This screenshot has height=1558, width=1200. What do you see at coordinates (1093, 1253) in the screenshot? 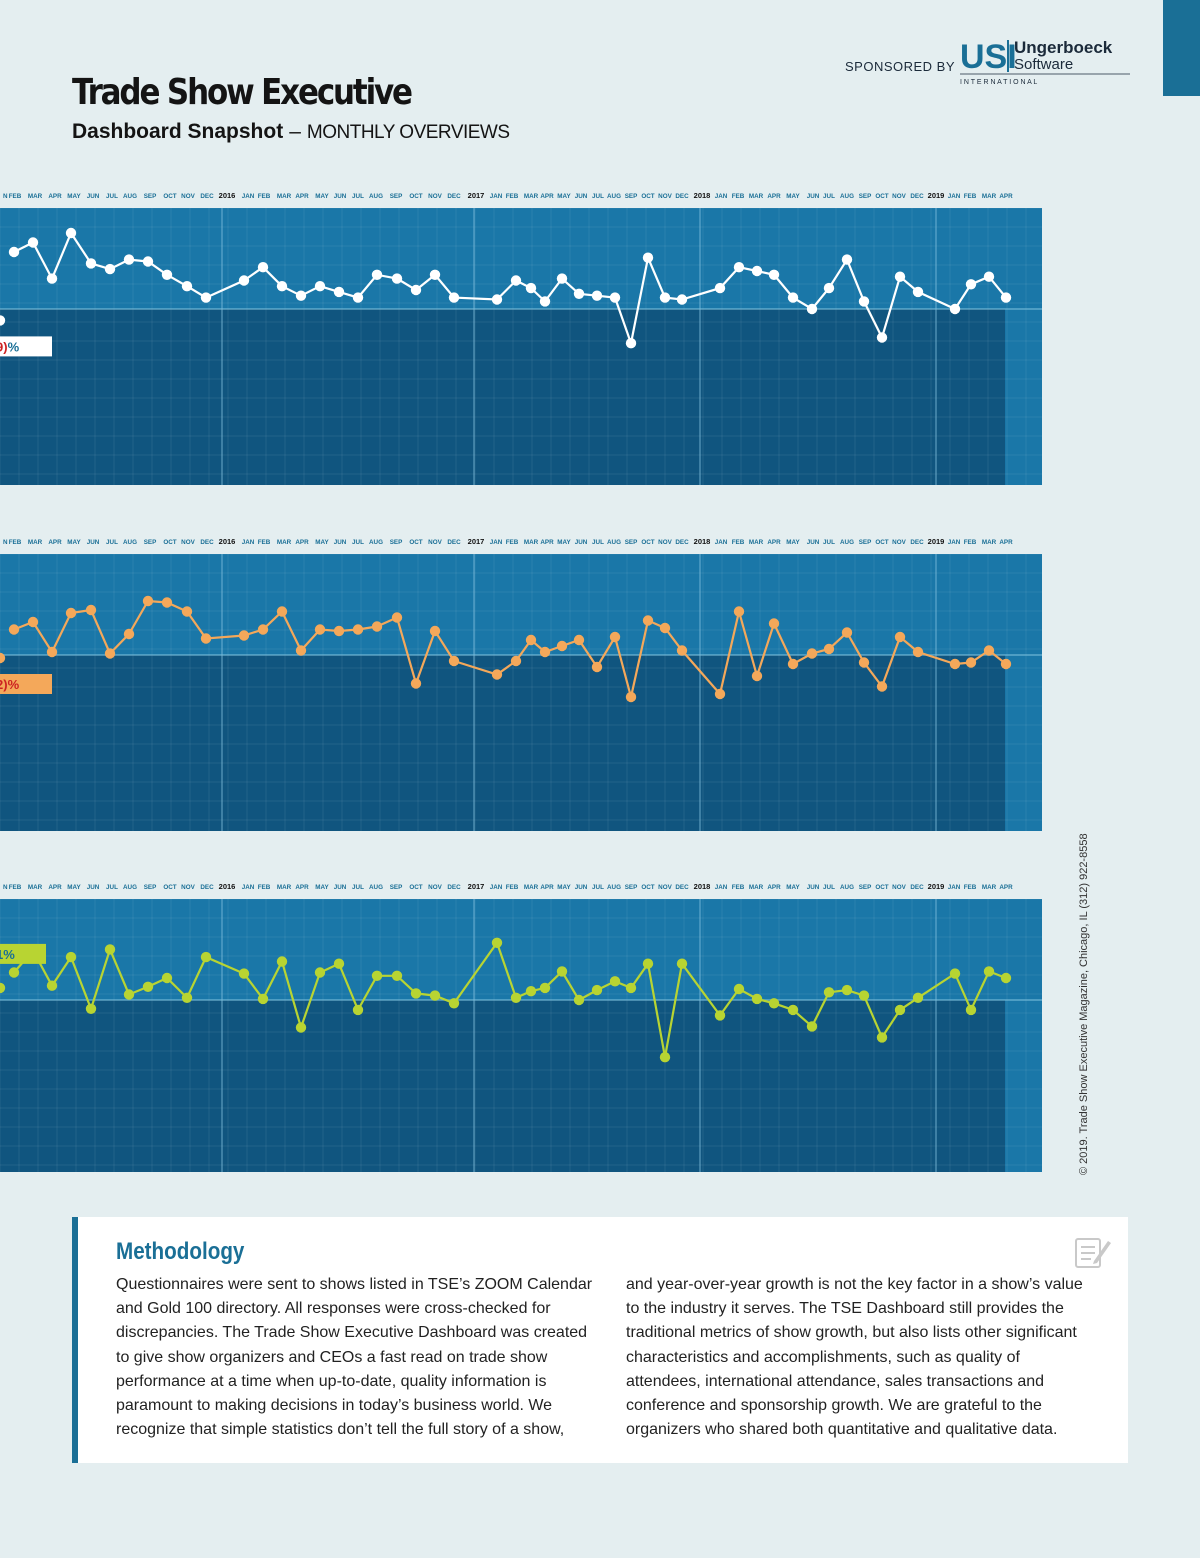
I see `notepad-pen-icon` at bounding box center [1093, 1253].